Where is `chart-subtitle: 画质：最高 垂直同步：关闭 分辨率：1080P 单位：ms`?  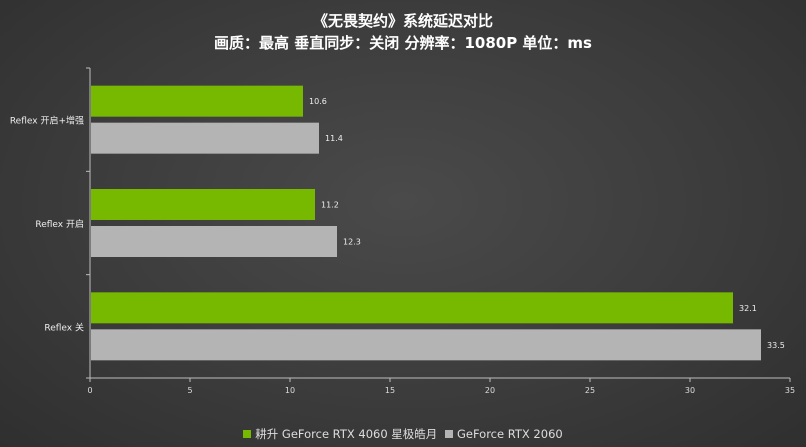 chart-subtitle: 画质：最高 垂直同步：关闭 分辨率：1080P 单位：ms is located at coordinates (403, 43).